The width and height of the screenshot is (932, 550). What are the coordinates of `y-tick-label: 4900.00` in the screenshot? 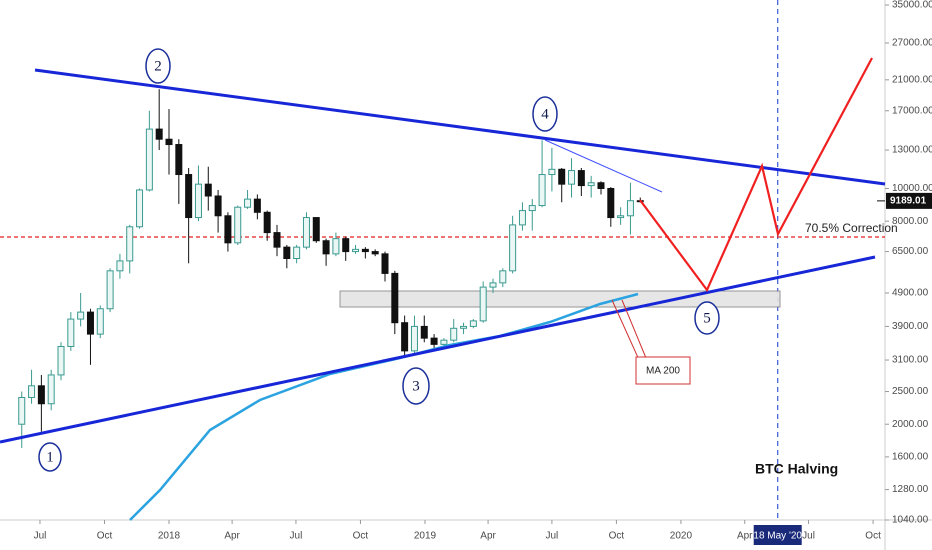 It's located at (910, 293).